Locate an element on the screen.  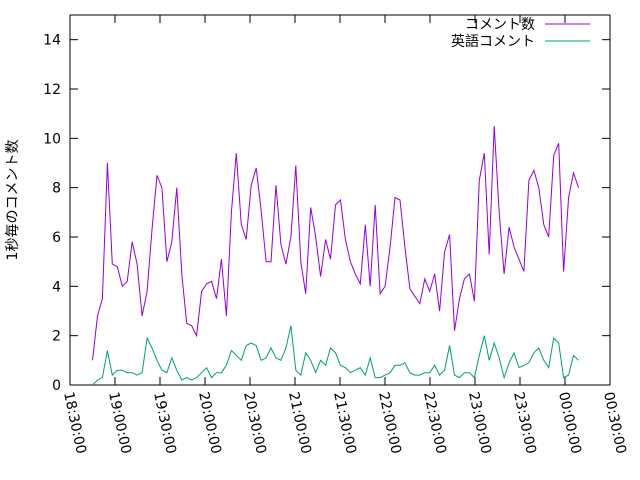
x-tick-label: 00:30:00 is located at coordinates (614, 423).